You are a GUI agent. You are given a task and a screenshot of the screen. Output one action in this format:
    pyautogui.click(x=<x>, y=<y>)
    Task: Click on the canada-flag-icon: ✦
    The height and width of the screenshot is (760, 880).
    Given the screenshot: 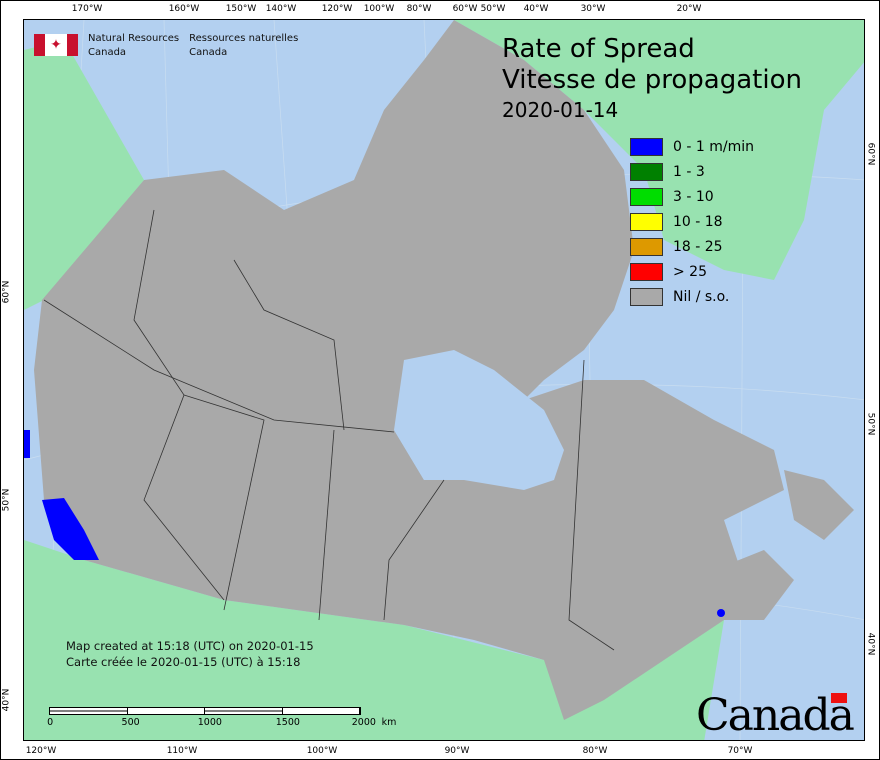 What is the action you would take?
    pyautogui.click(x=56, y=45)
    